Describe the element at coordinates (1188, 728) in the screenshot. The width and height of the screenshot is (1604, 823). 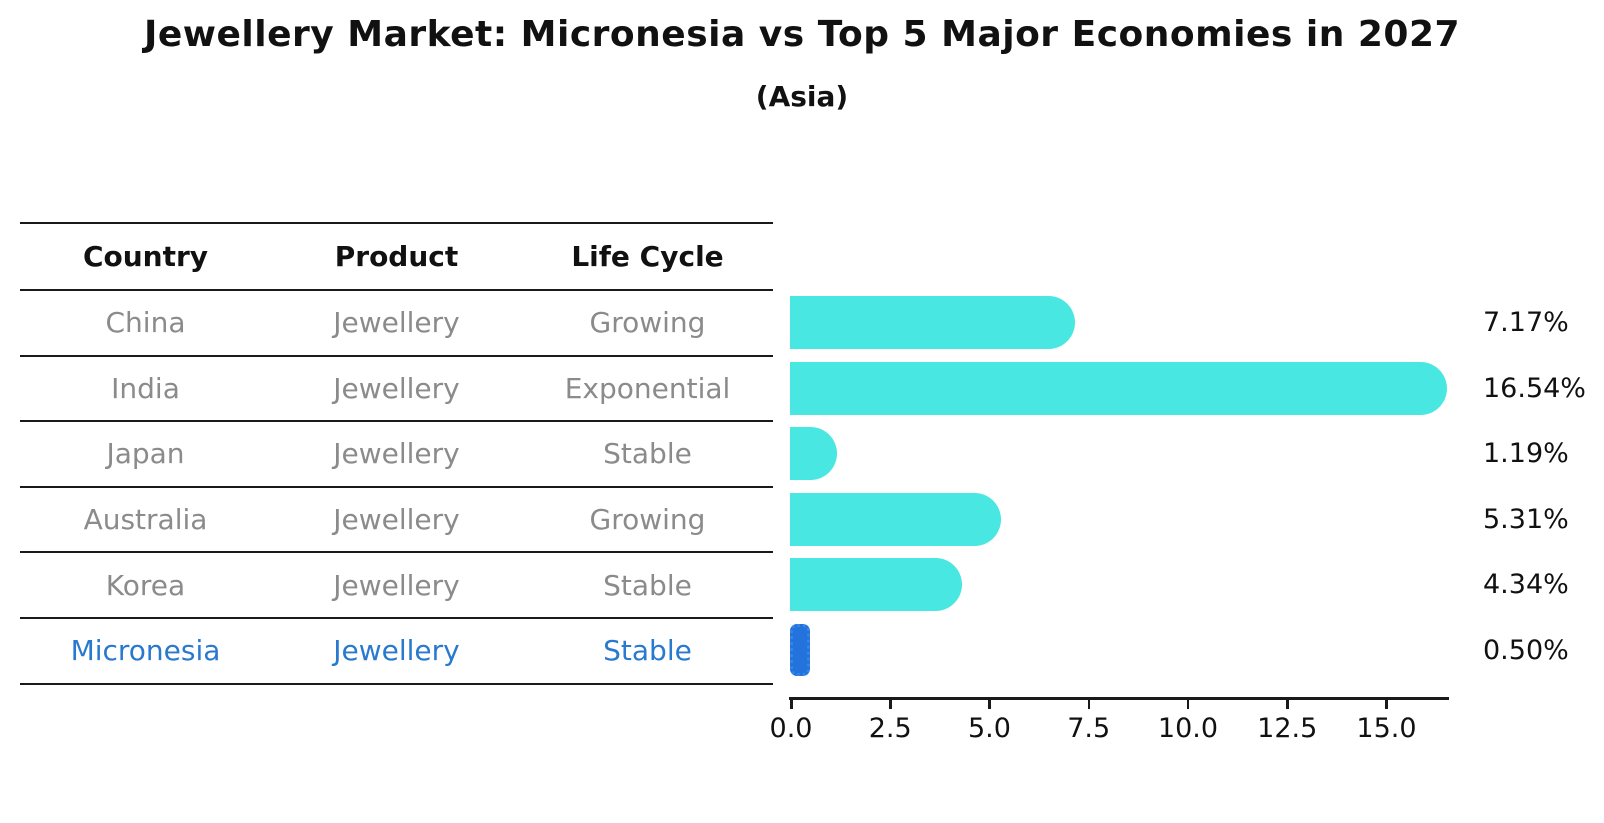
I see `x-axis-tick-label: 10.0` at that location.